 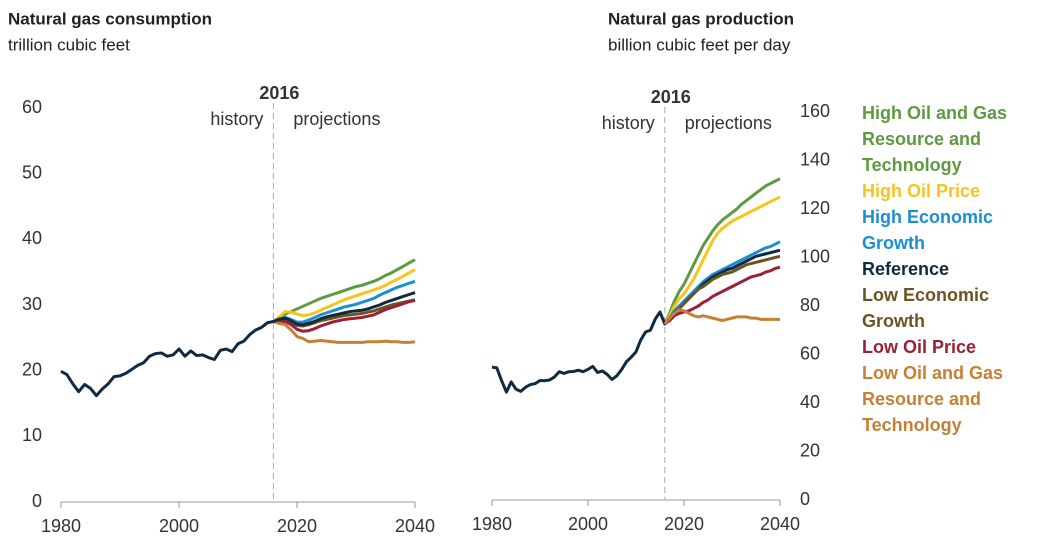 I want to click on legend-entry: Reference, so click(x=906, y=269).